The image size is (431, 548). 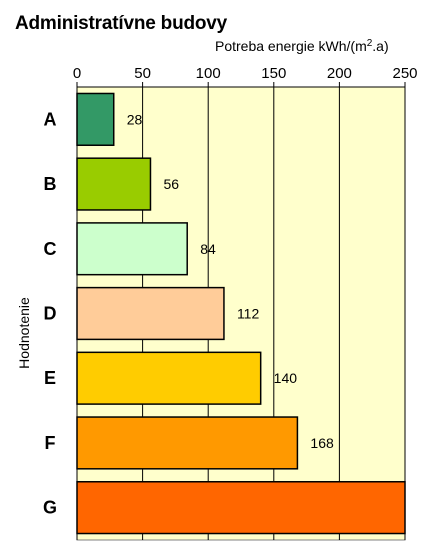 I want to click on data-label: 140, so click(x=286, y=378).